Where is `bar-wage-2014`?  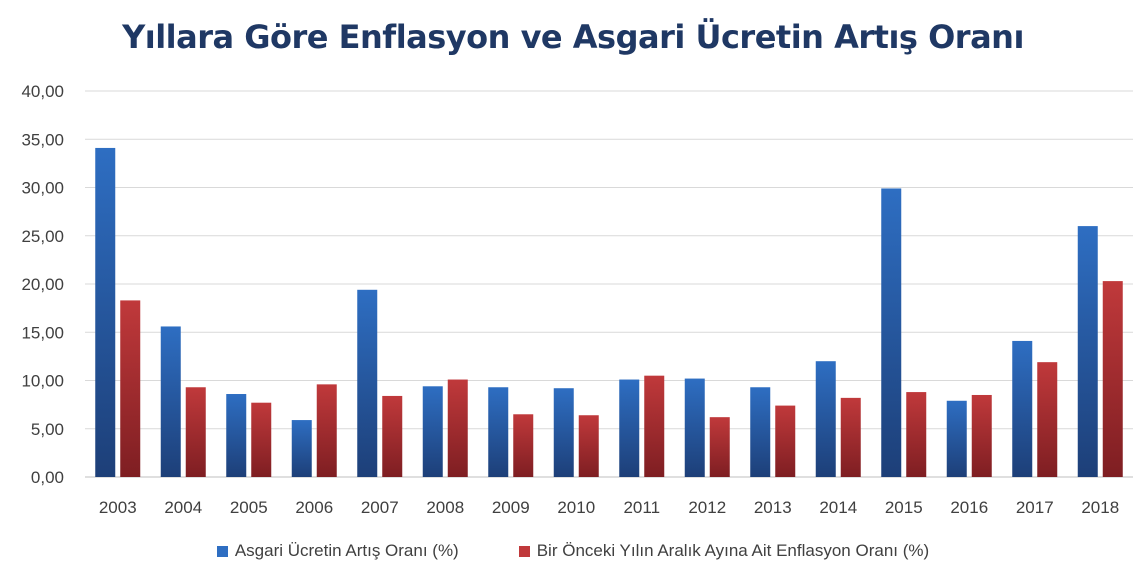 bar-wage-2014 is located at coordinates (825, 419).